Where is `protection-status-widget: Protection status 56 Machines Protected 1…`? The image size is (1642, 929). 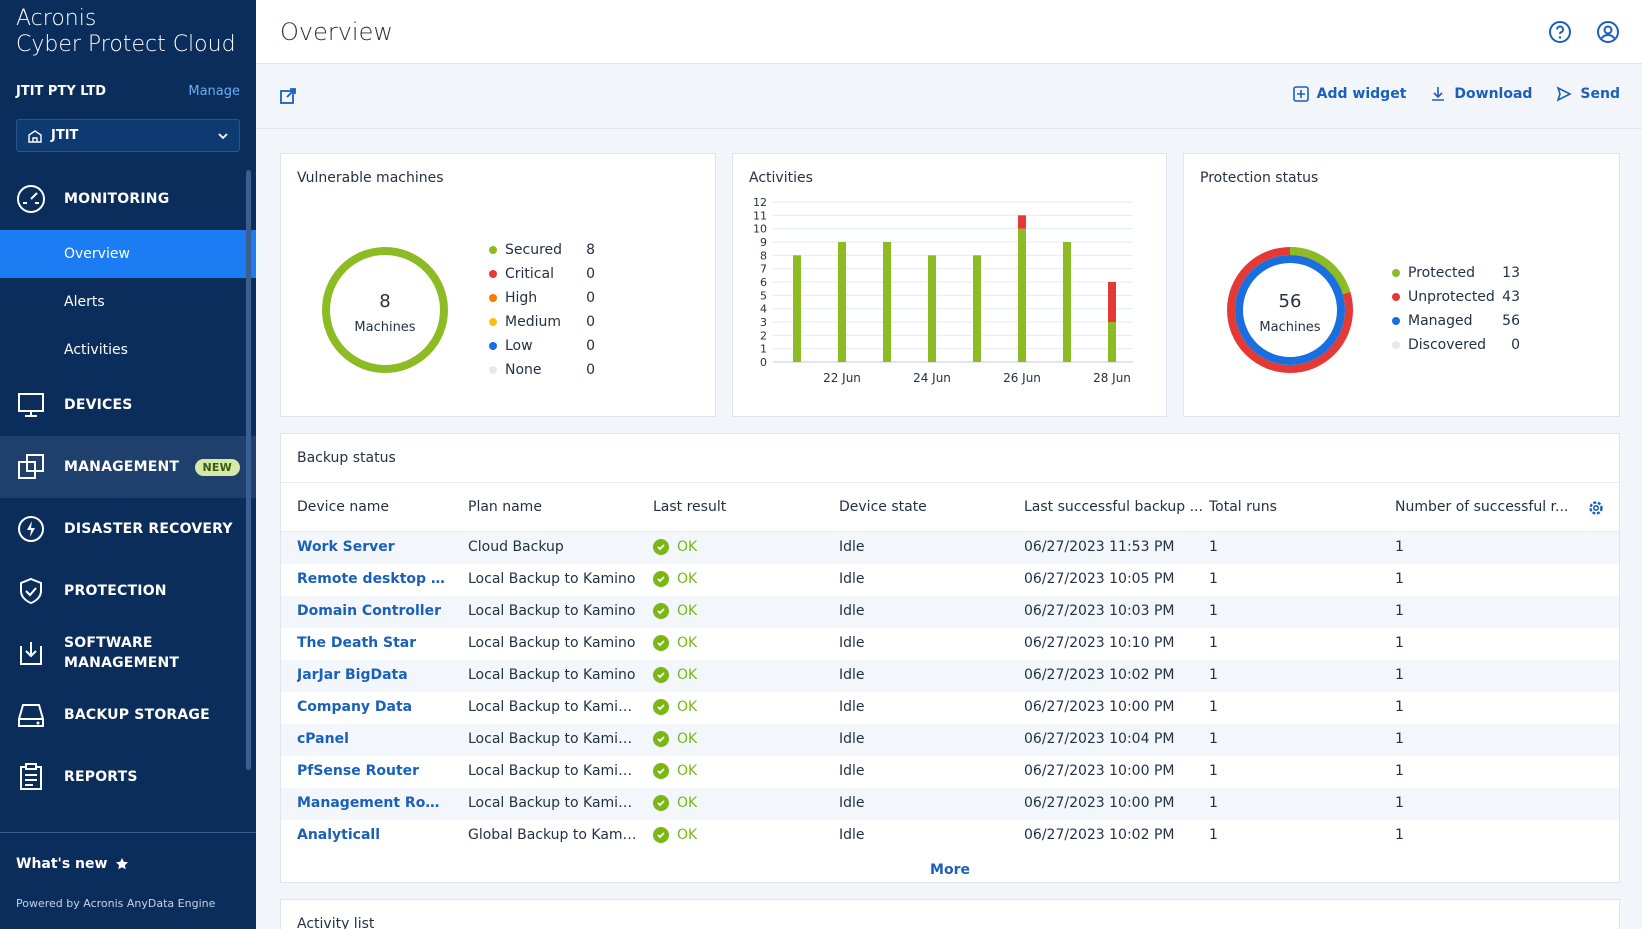
protection-status-widget: Protection status 56 Machines Protected 1… is located at coordinates (1401, 285).